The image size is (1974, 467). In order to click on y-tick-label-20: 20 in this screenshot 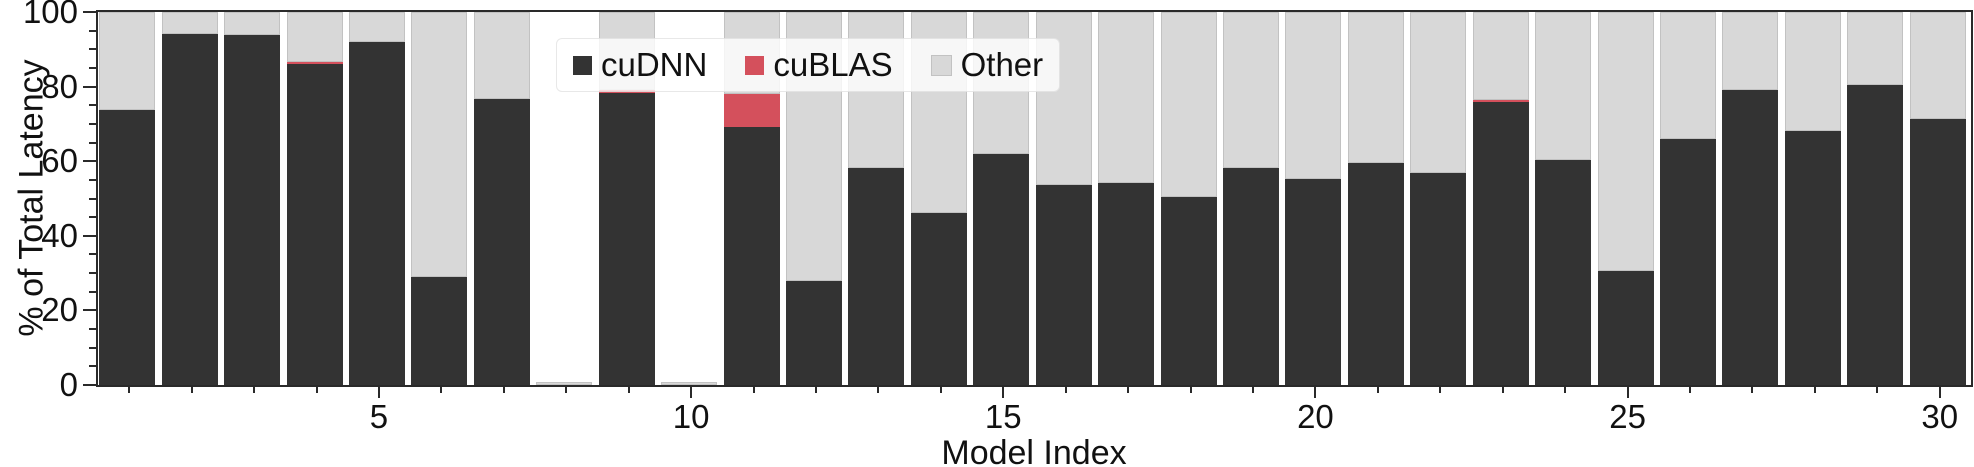, I will do `click(59, 310)`.